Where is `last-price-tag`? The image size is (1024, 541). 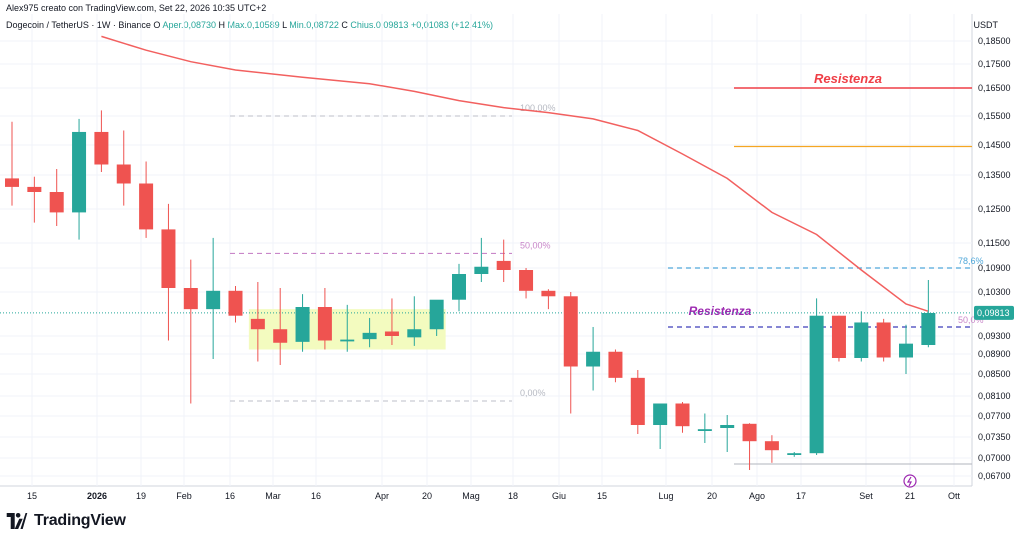 last-price-tag is located at coordinates (994, 312).